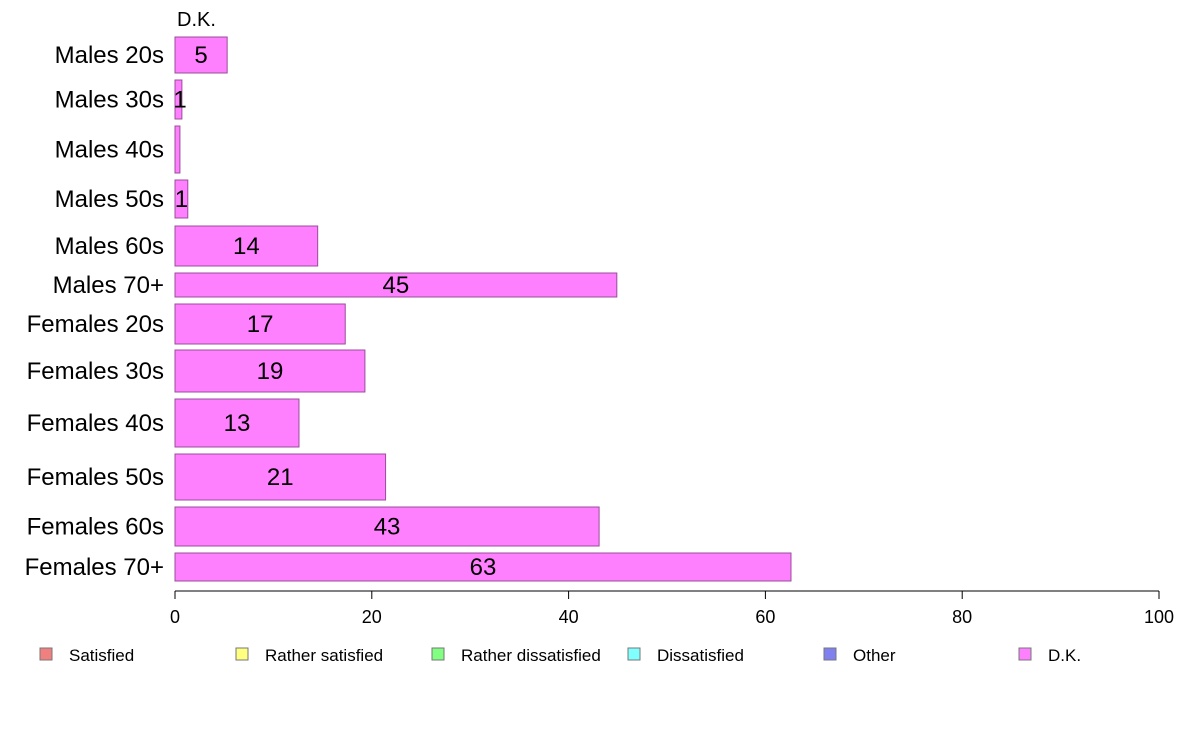  I want to click on data-label: 43, so click(387, 527).